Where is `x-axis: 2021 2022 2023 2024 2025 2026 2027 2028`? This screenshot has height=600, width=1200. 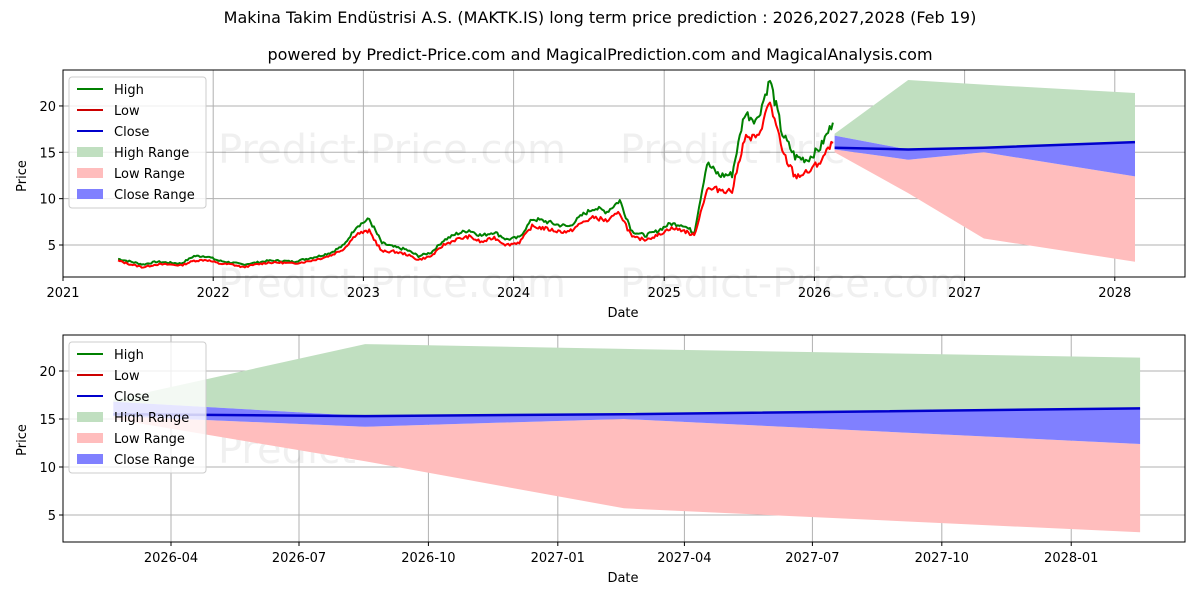
x-axis: 2021 2022 2023 2024 2025 2026 2027 2028 is located at coordinates (588, 289).